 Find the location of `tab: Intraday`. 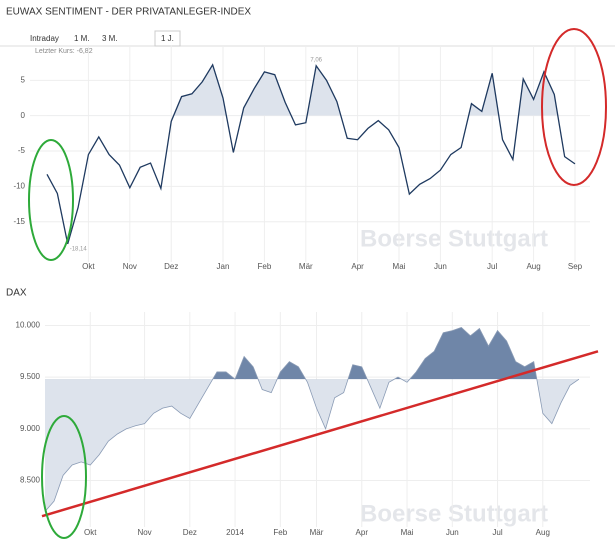

tab: Intraday is located at coordinates (44, 38).